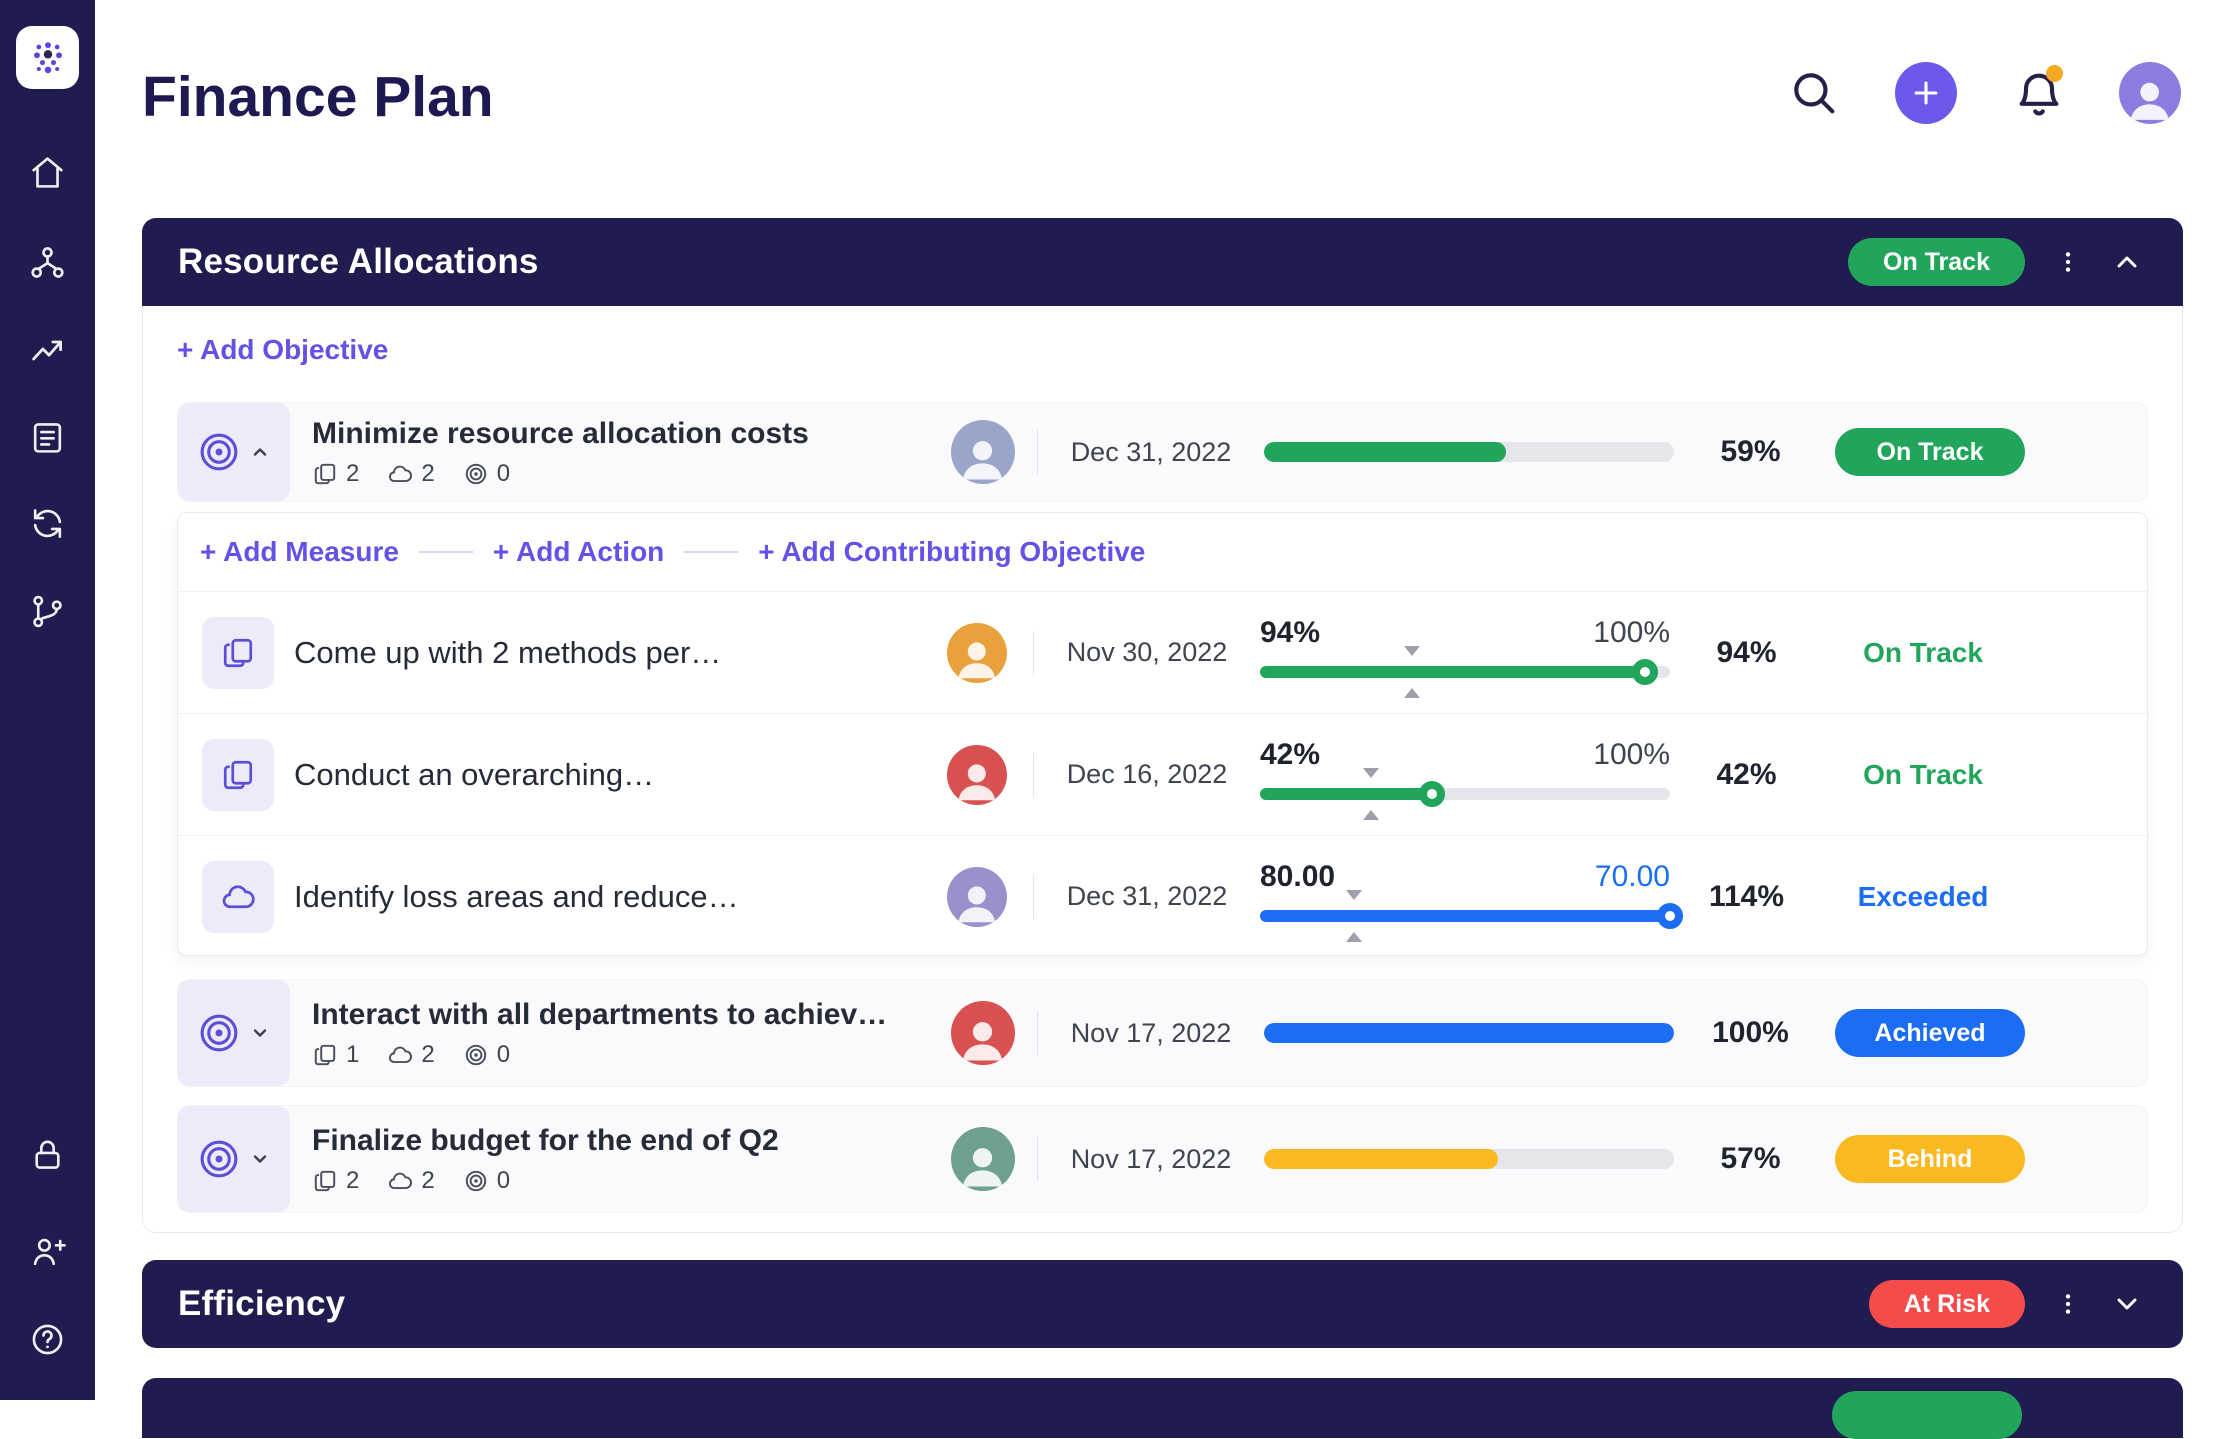 Image resolution: width=2230 pixels, height=1439 pixels. Describe the element at coordinates (283, 349) in the screenshot. I see `add-objective-link: + Add Objective` at that location.